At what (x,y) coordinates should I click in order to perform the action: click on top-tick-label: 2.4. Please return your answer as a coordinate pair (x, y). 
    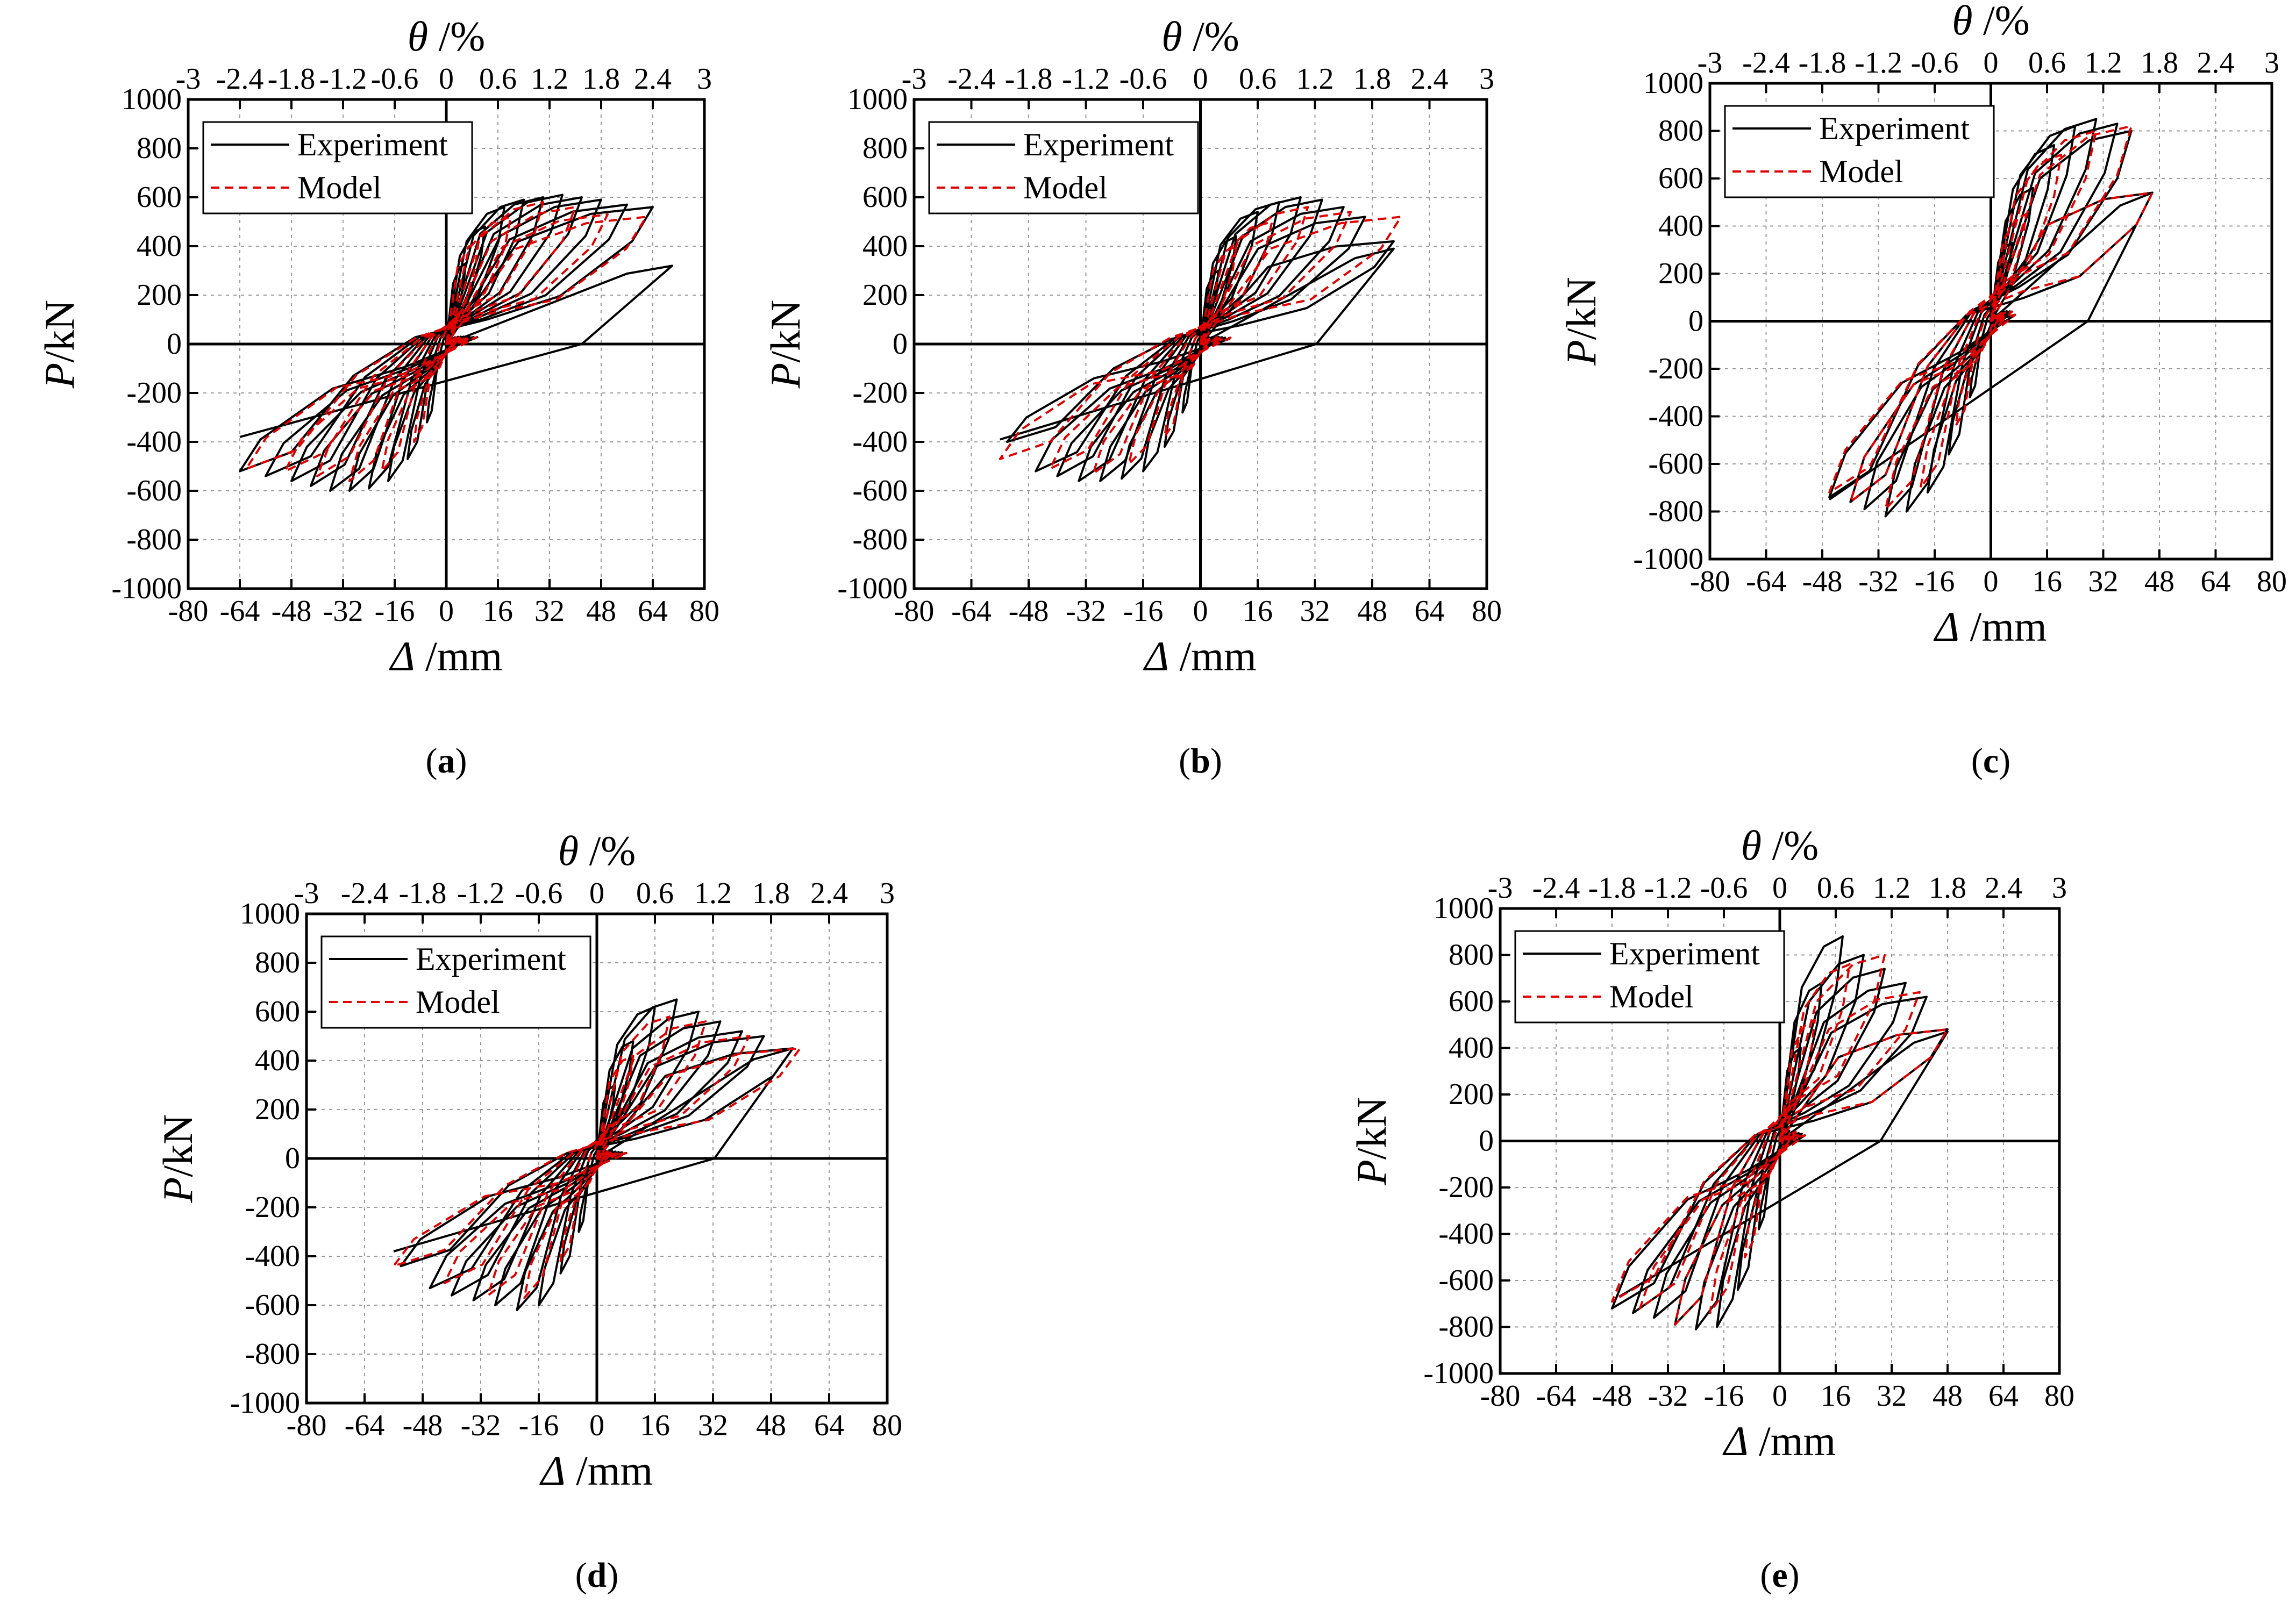
    Looking at the image, I should click on (829, 893).